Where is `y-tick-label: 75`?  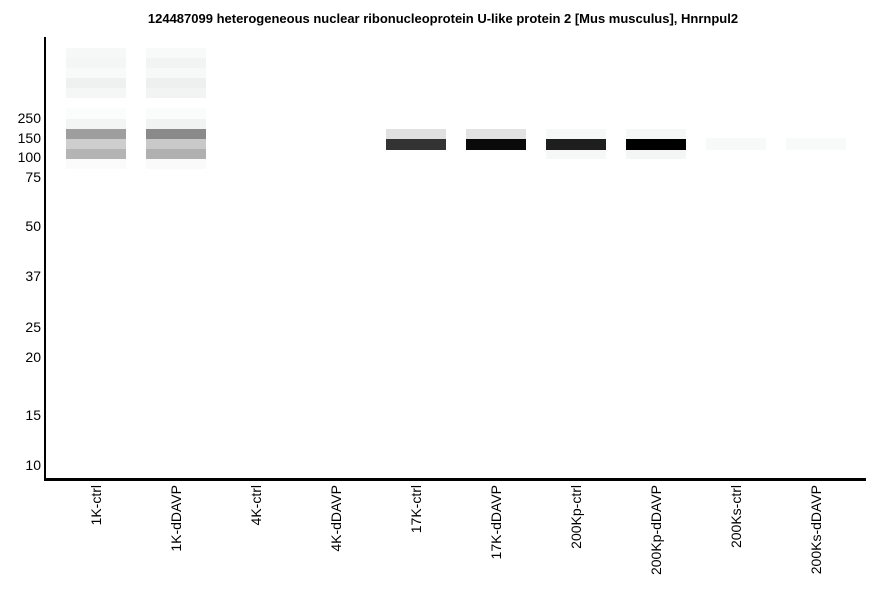
y-tick-label: 75 is located at coordinates (33, 177).